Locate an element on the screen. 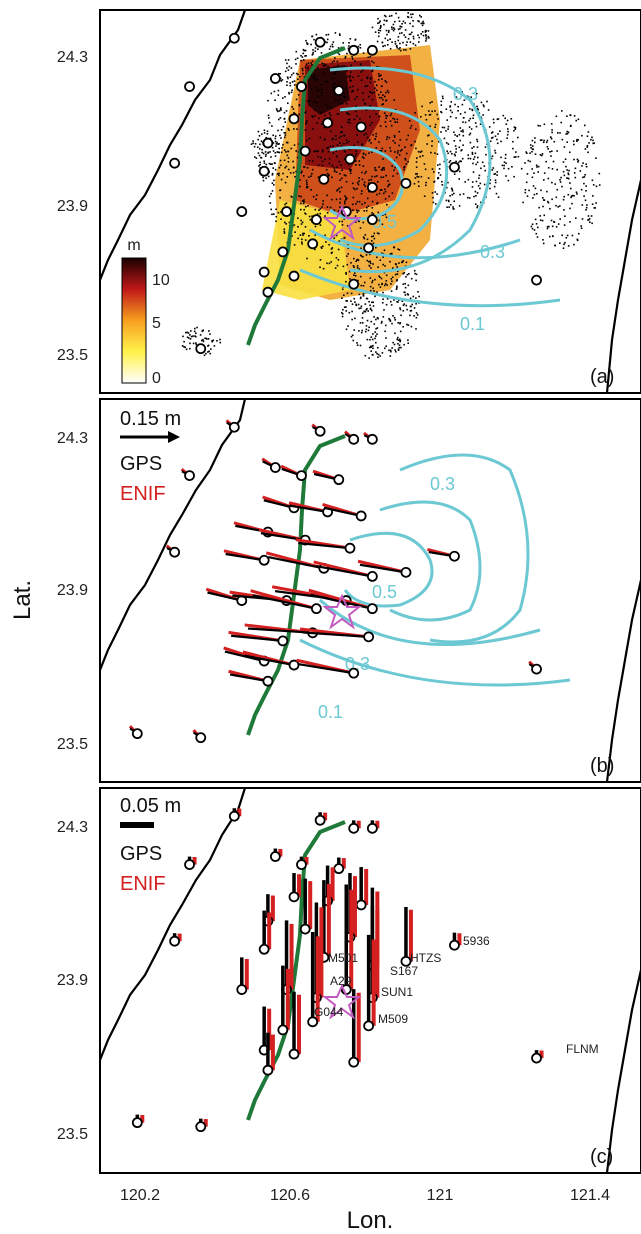 This screenshot has height=1234, width=641. fault-trace is located at coordinates (296, 585).